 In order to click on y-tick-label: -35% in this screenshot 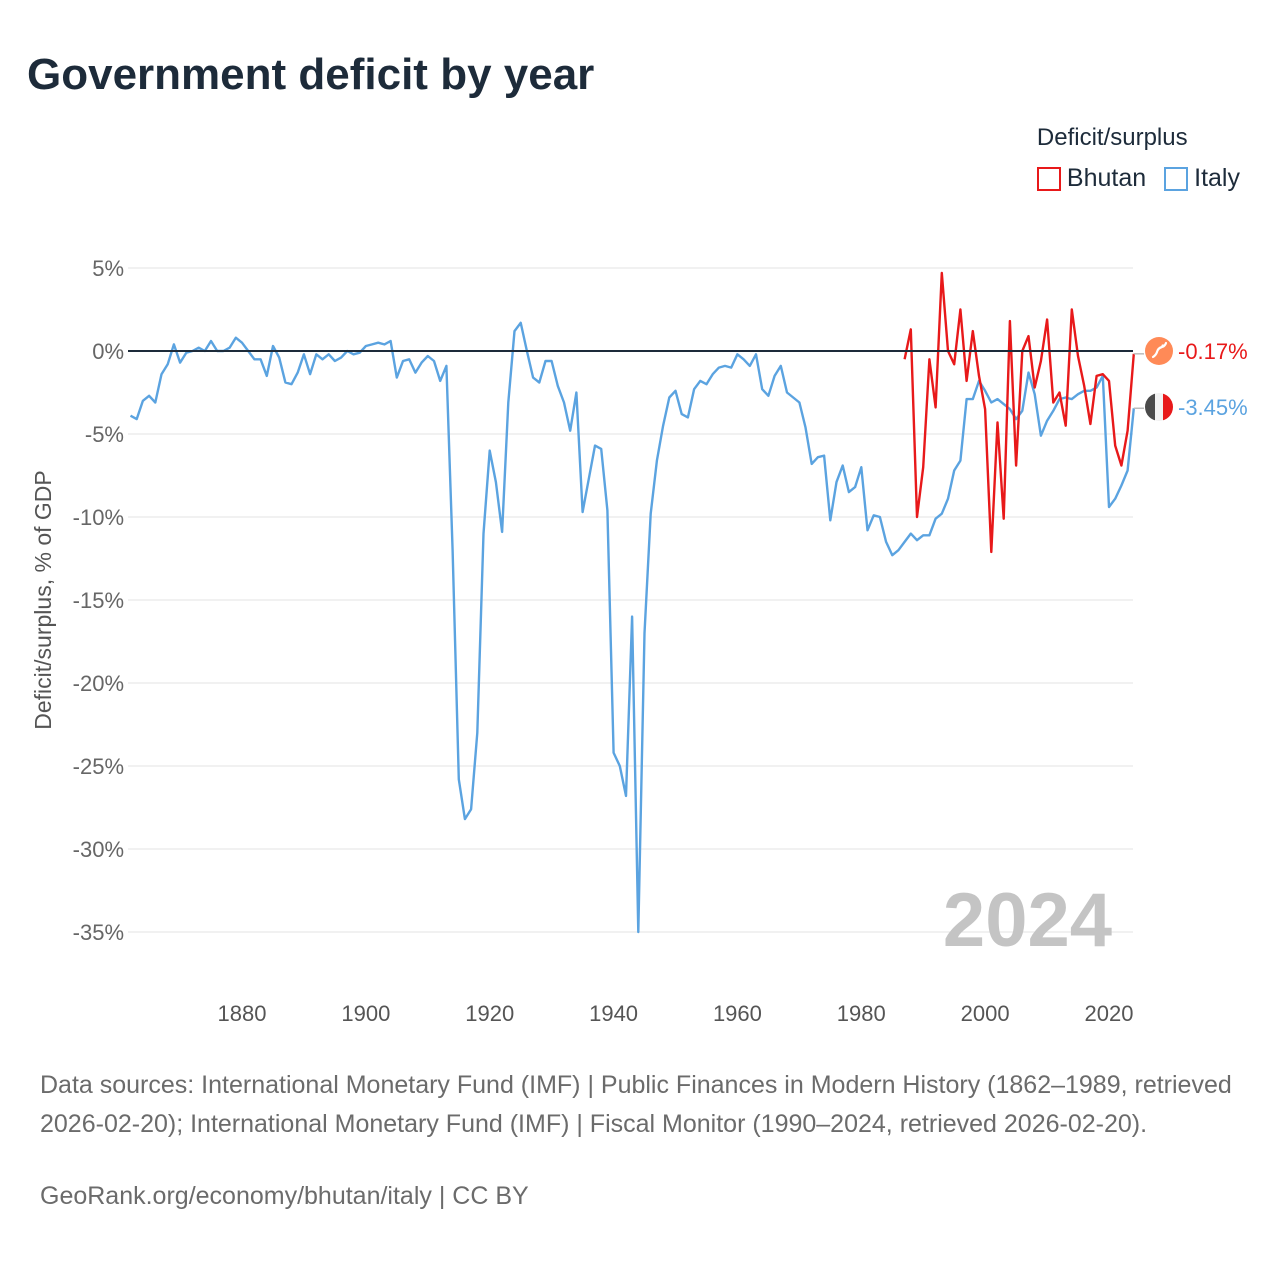, I will do `click(98, 932)`.